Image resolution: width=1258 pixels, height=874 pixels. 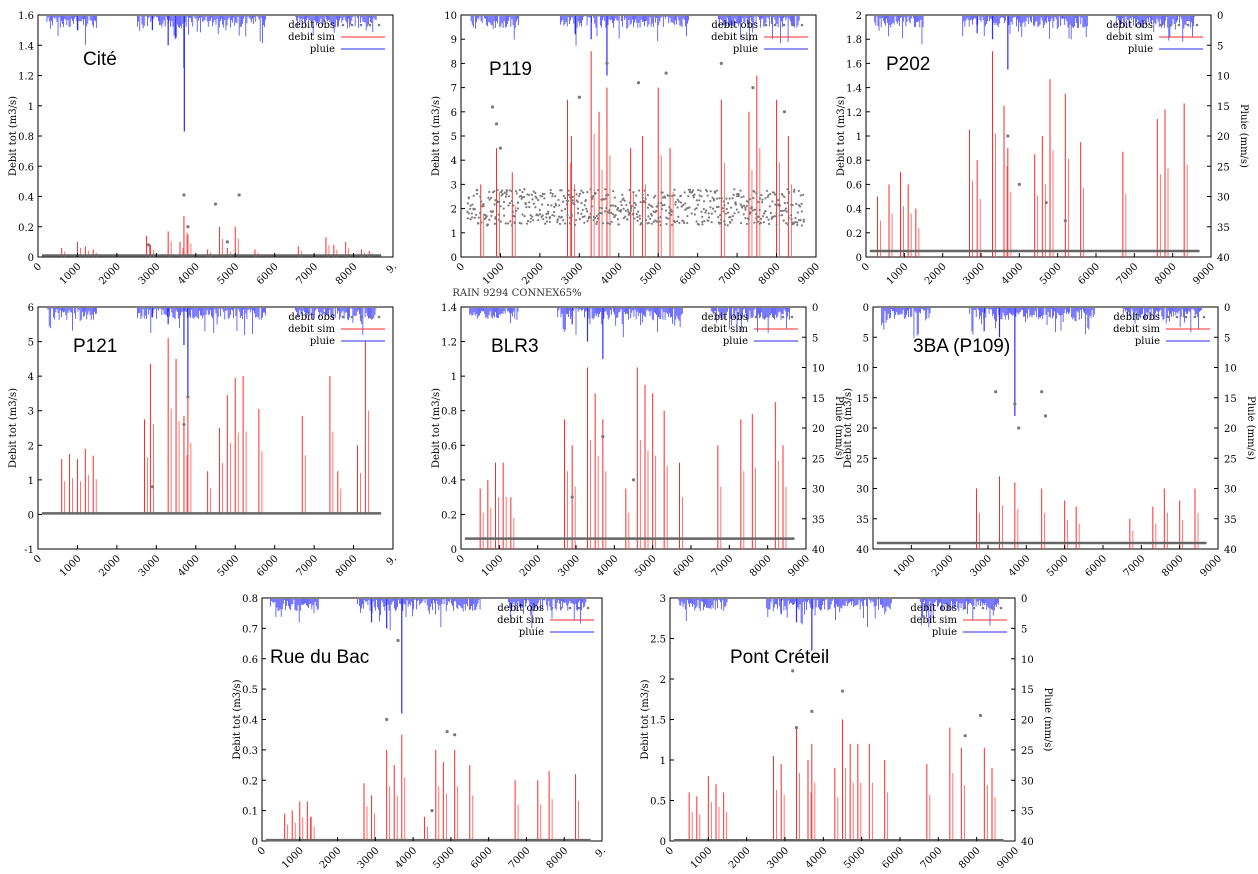 What do you see at coordinates (1051, 274) in the screenshot?
I see `x-tick-label: 5000` at bounding box center [1051, 274].